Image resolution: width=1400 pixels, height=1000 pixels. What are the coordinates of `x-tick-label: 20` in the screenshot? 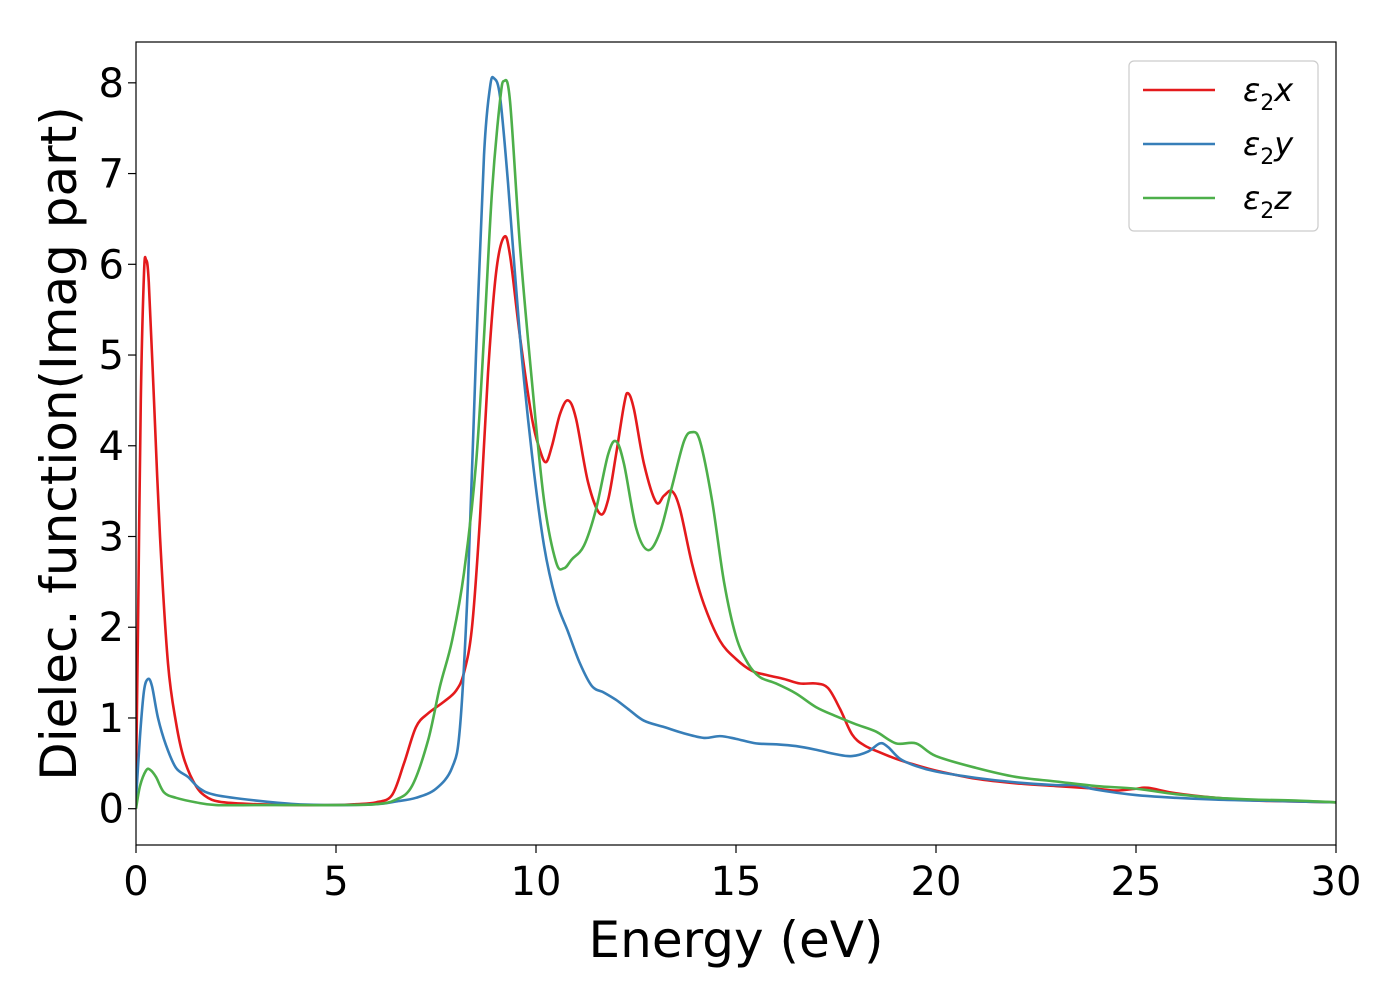 It's located at (936, 882).